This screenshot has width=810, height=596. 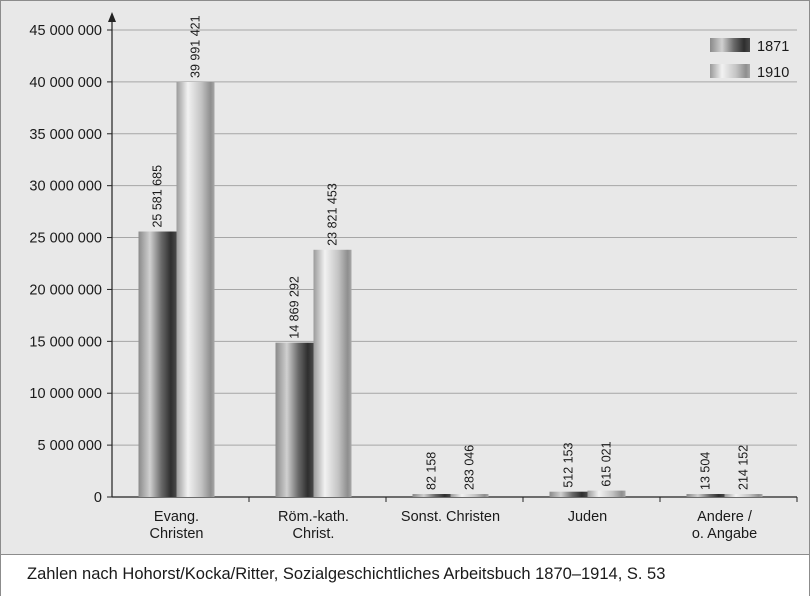 What do you see at coordinates (773, 47) in the screenshot?
I see `legend-label-1871: 1871` at bounding box center [773, 47].